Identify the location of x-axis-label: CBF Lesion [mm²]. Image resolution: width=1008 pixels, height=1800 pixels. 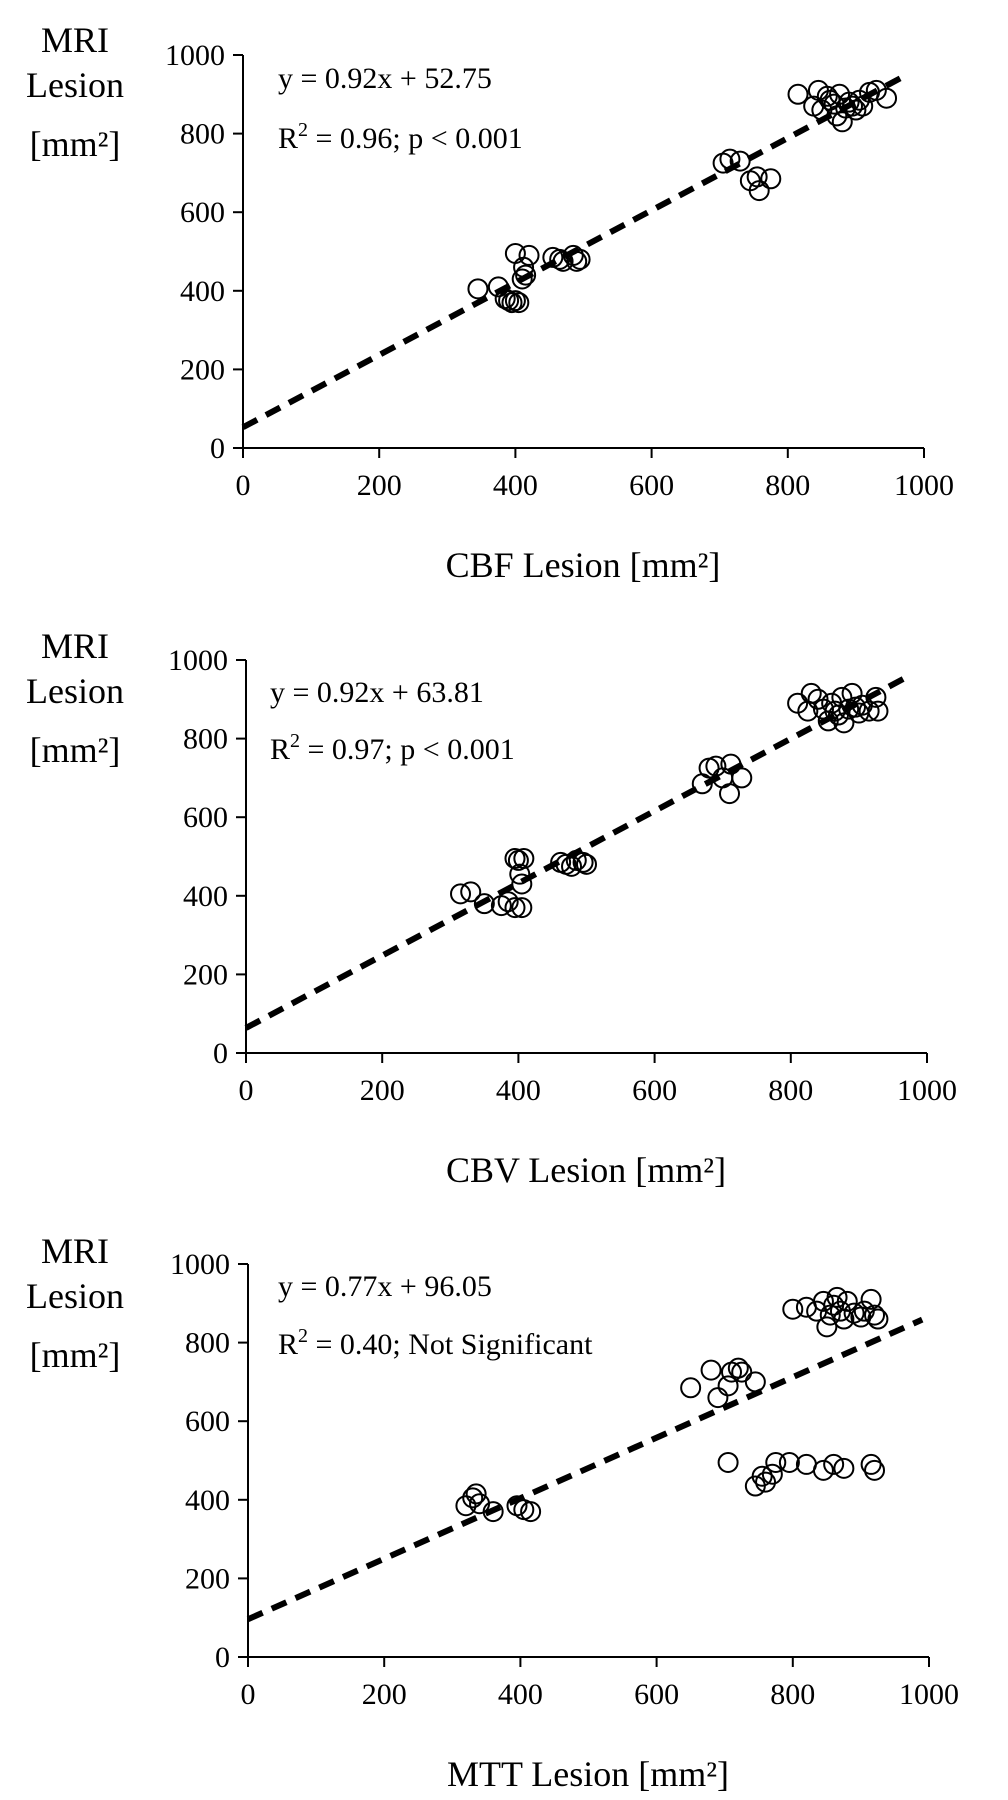
(583, 565).